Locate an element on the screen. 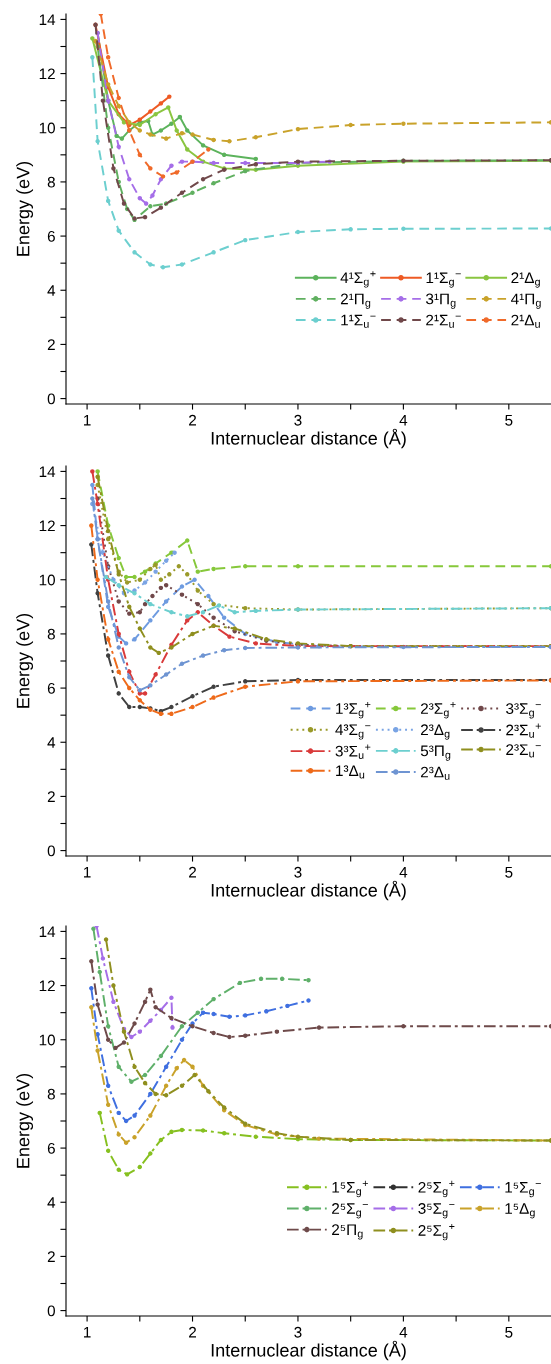 This screenshot has width=551, height=1364. legend-label: 2¹Δ$_{u}$ is located at coordinates (525, 321).